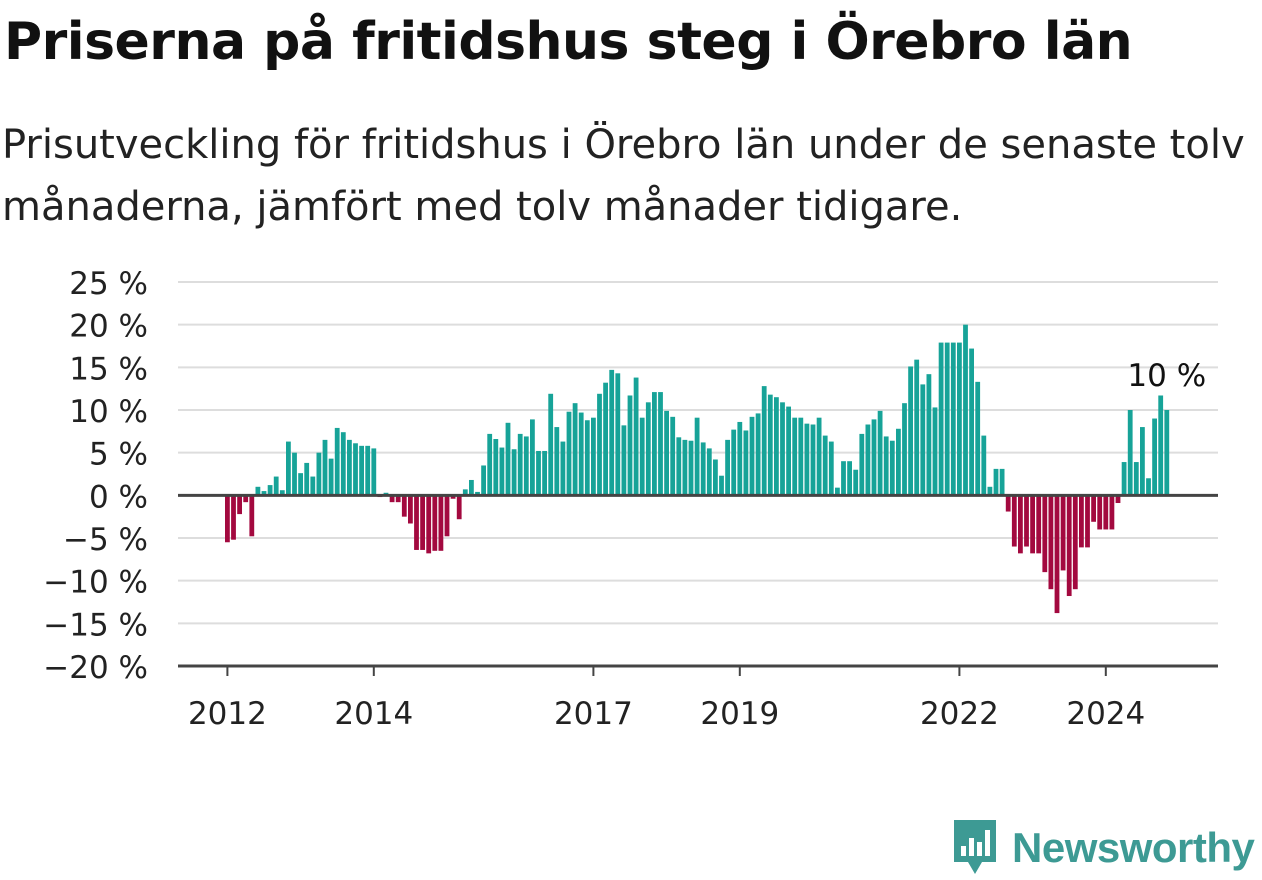 This screenshot has width=1262, height=880. Describe the element at coordinates (1133, 847) in the screenshot. I see `brand-name: Newsworthy` at that location.